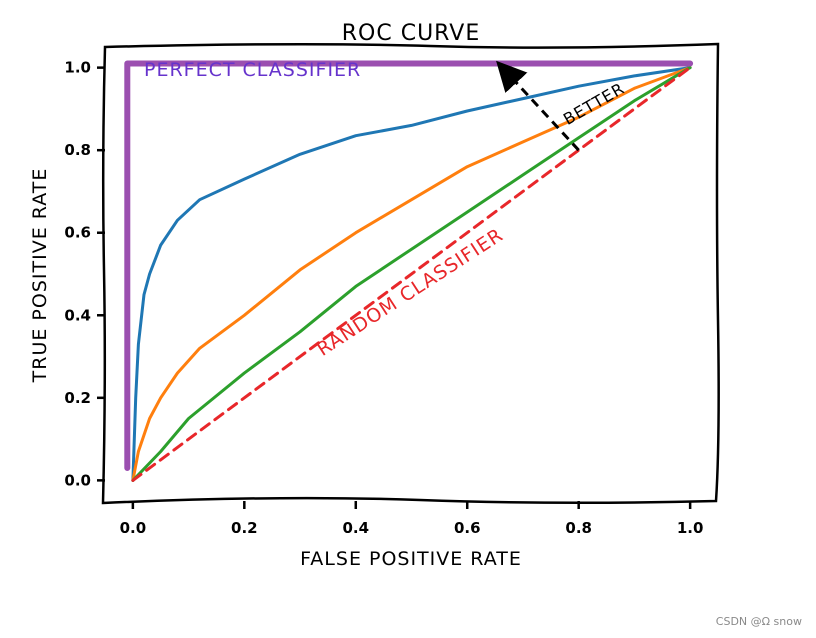 This screenshot has width=816, height=638. I want to click on x-tick-label: 0.4, so click(355, 528).